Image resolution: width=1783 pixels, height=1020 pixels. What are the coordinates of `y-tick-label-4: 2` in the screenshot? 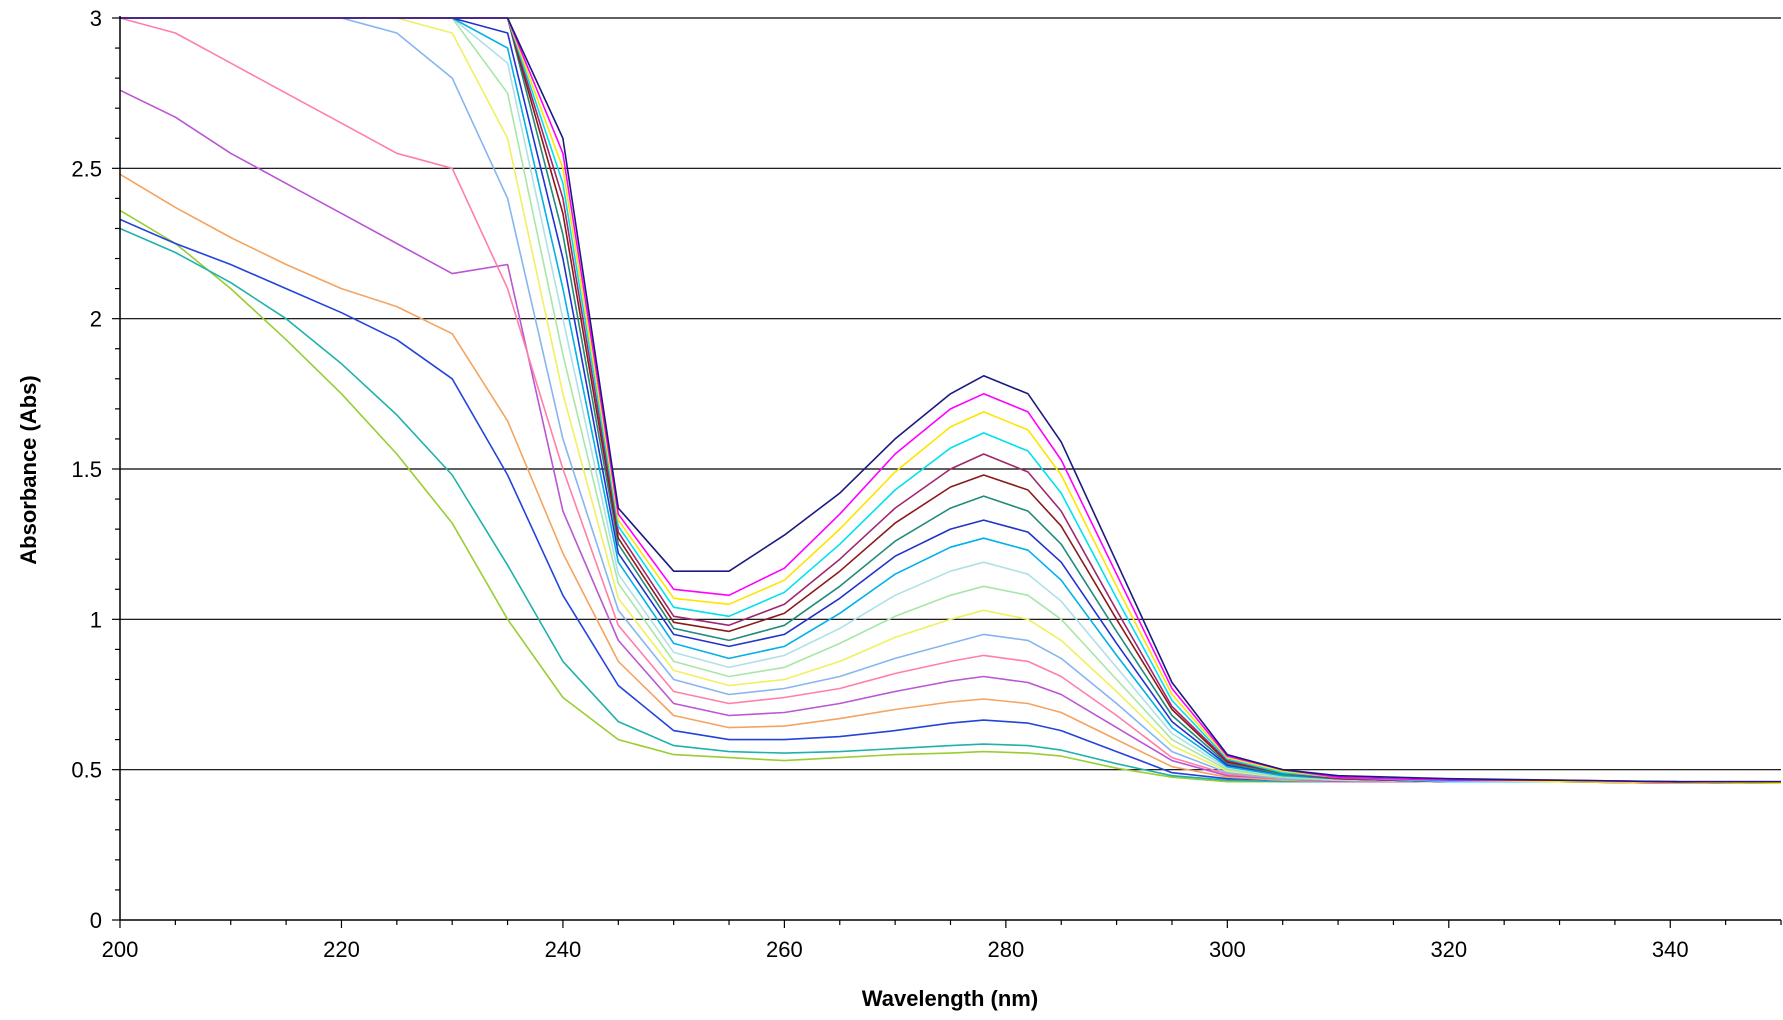 It's located at (96, 319).